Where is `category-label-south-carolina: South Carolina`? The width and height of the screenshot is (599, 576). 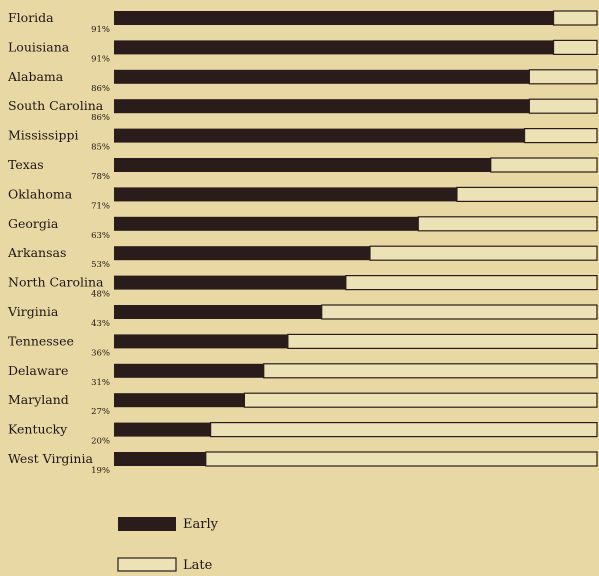
category-label-south-carolina: South Carolina is located at coordinates (56, 105).